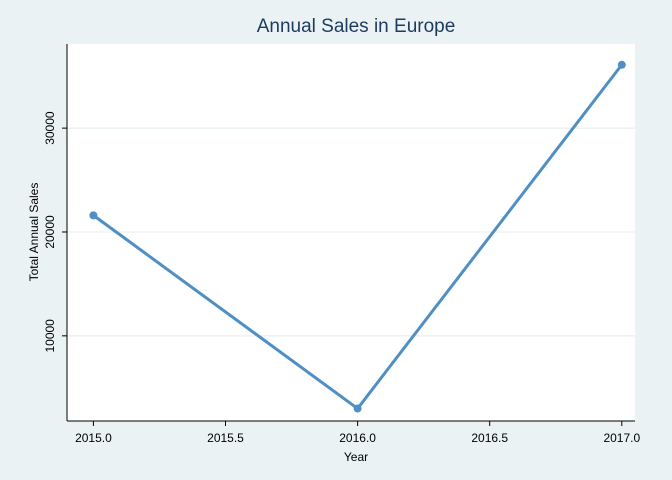 The height and width of the screenshot is (480, 672). Describe the element at coordinates (50, 232) in the screenshot. I see `y-tick-label: 20000` at that location.